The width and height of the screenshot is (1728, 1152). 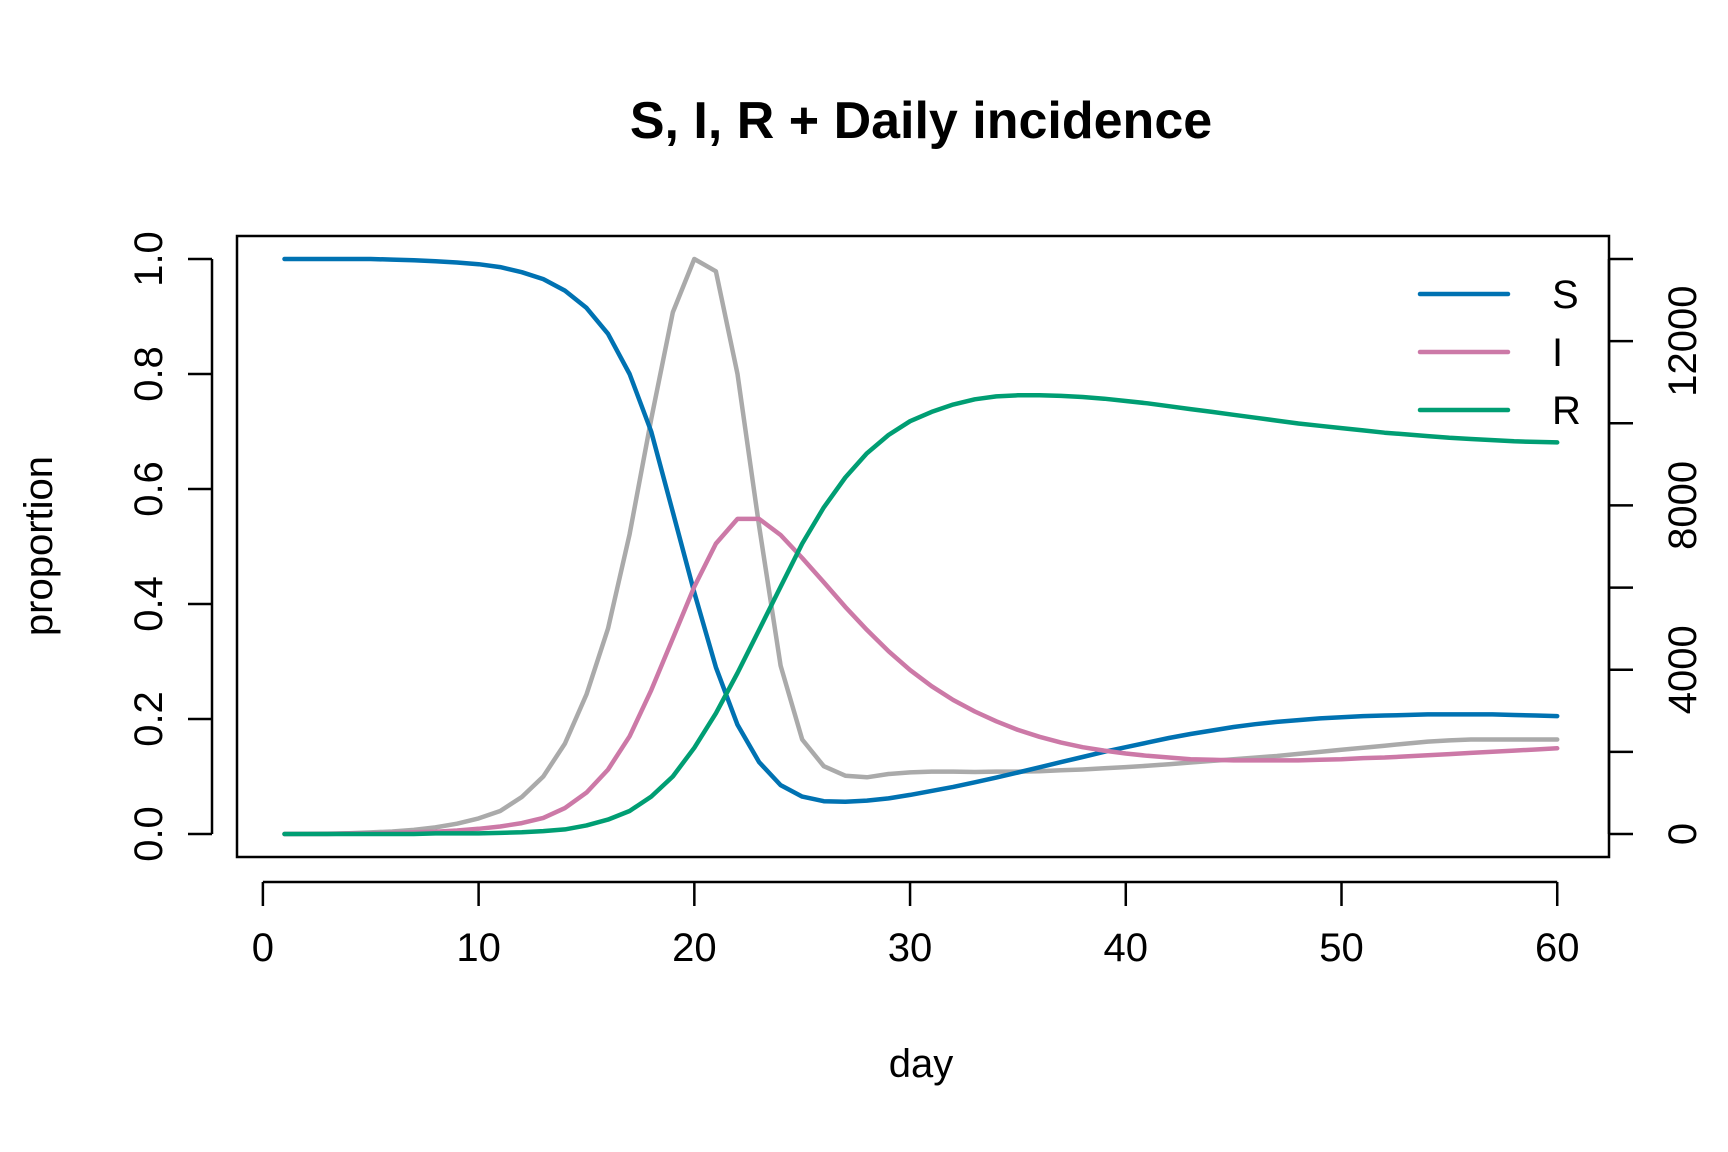 I want to click on y-axis-right: 0 4000 8000 12000, so click(x=1656, y=551).